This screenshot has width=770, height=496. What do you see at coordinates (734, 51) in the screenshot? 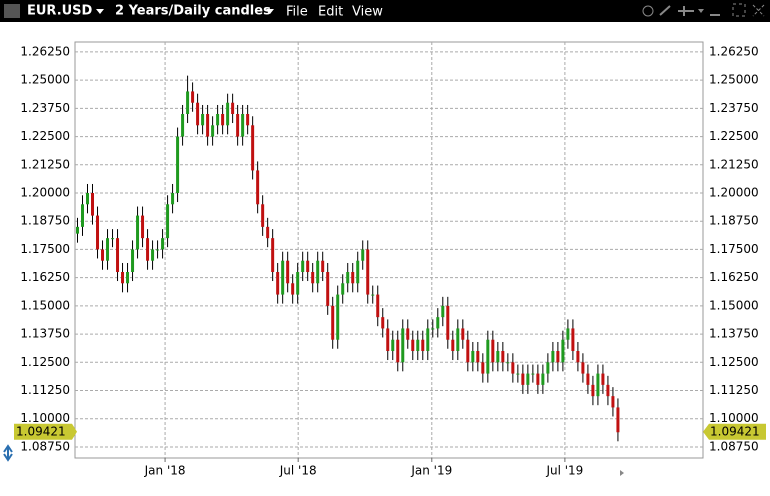
I see `y2-tick-label: 1.26250` at bounding box center [734, 51].